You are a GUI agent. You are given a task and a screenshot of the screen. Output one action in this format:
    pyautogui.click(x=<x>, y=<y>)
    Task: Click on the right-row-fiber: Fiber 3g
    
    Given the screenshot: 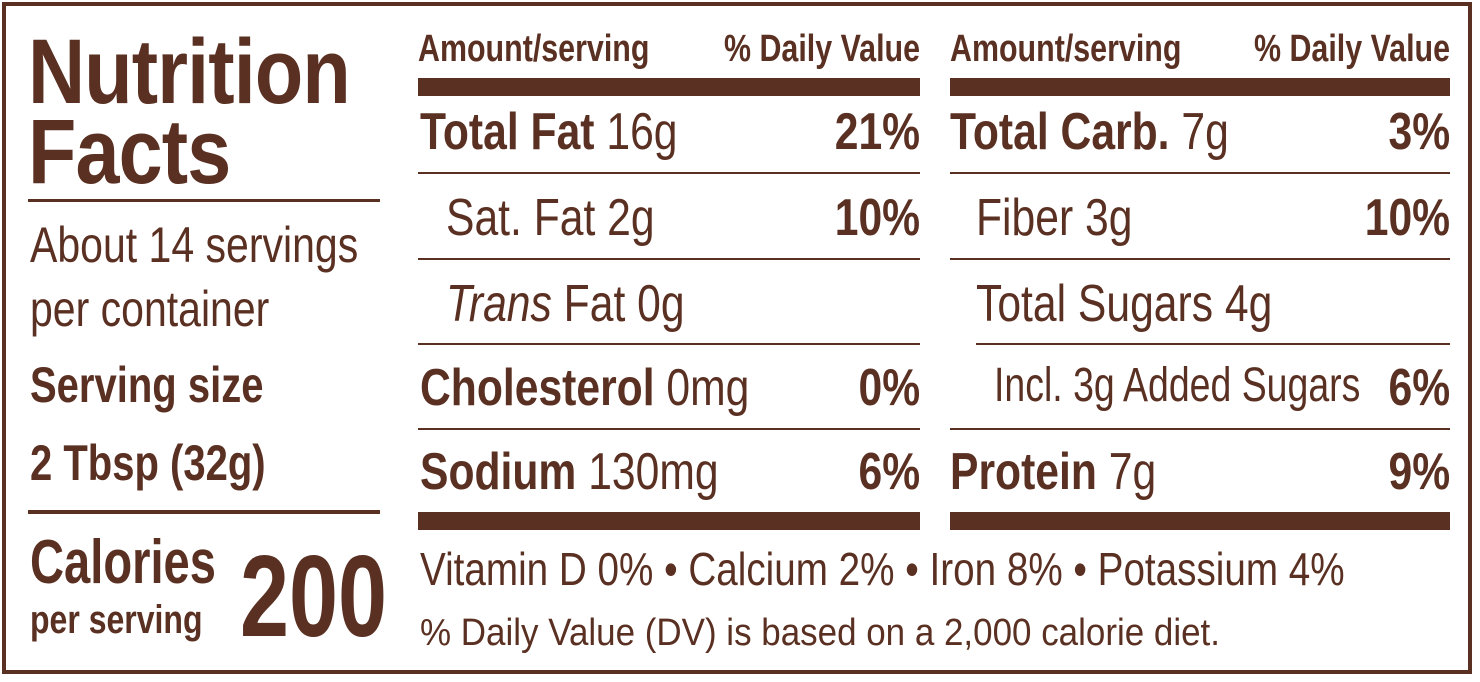 What is the action you would take?
    pyautogui.click(x=1054, y=218)
    